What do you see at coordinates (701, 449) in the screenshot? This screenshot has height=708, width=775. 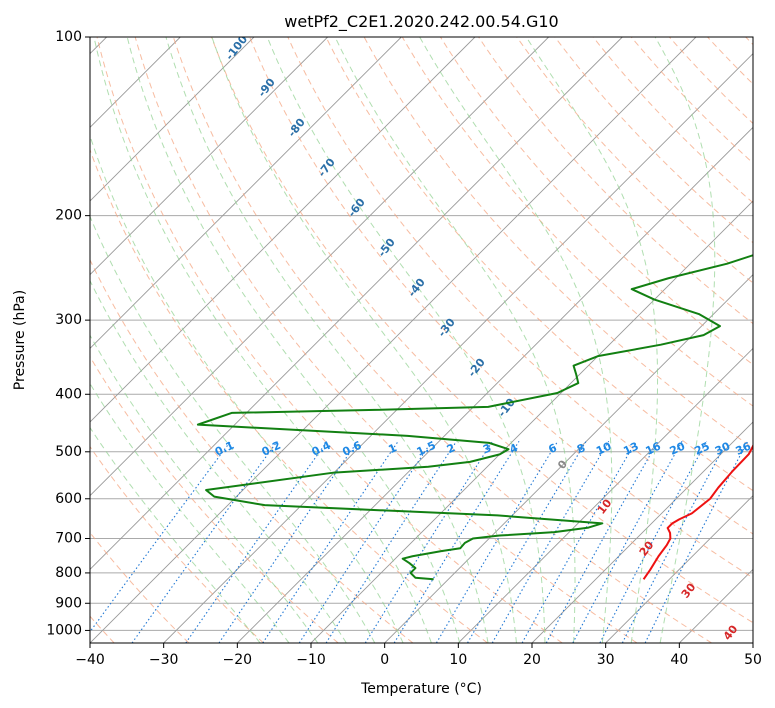 I see `mixing-ratio-label: 25` at bounding box center [701, 449].